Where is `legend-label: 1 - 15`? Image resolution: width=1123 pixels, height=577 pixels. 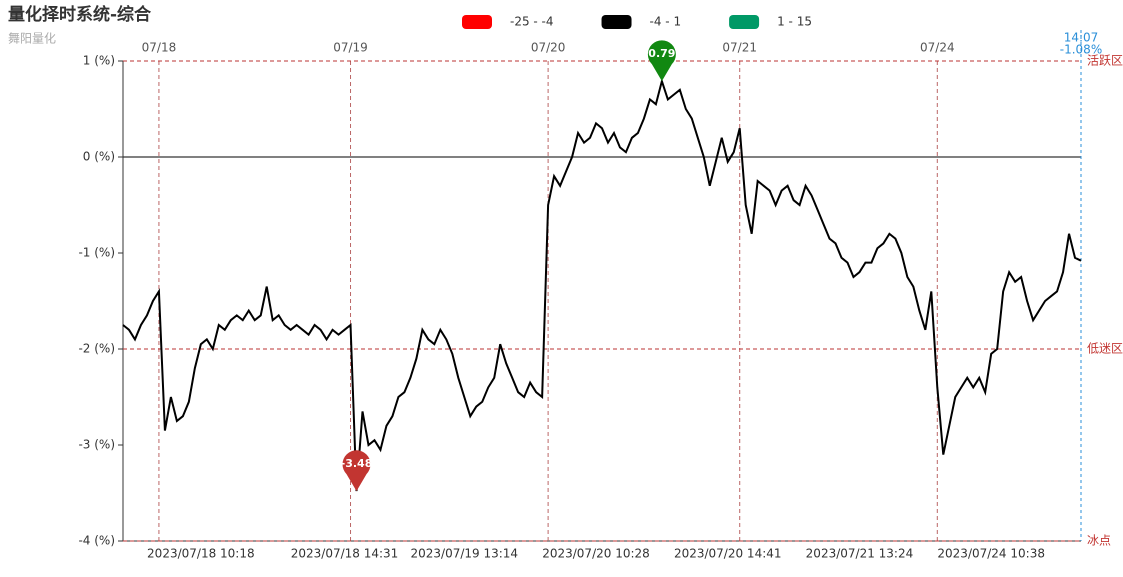 legend-label: 1 - 15 is located at coordinates (794, 22).